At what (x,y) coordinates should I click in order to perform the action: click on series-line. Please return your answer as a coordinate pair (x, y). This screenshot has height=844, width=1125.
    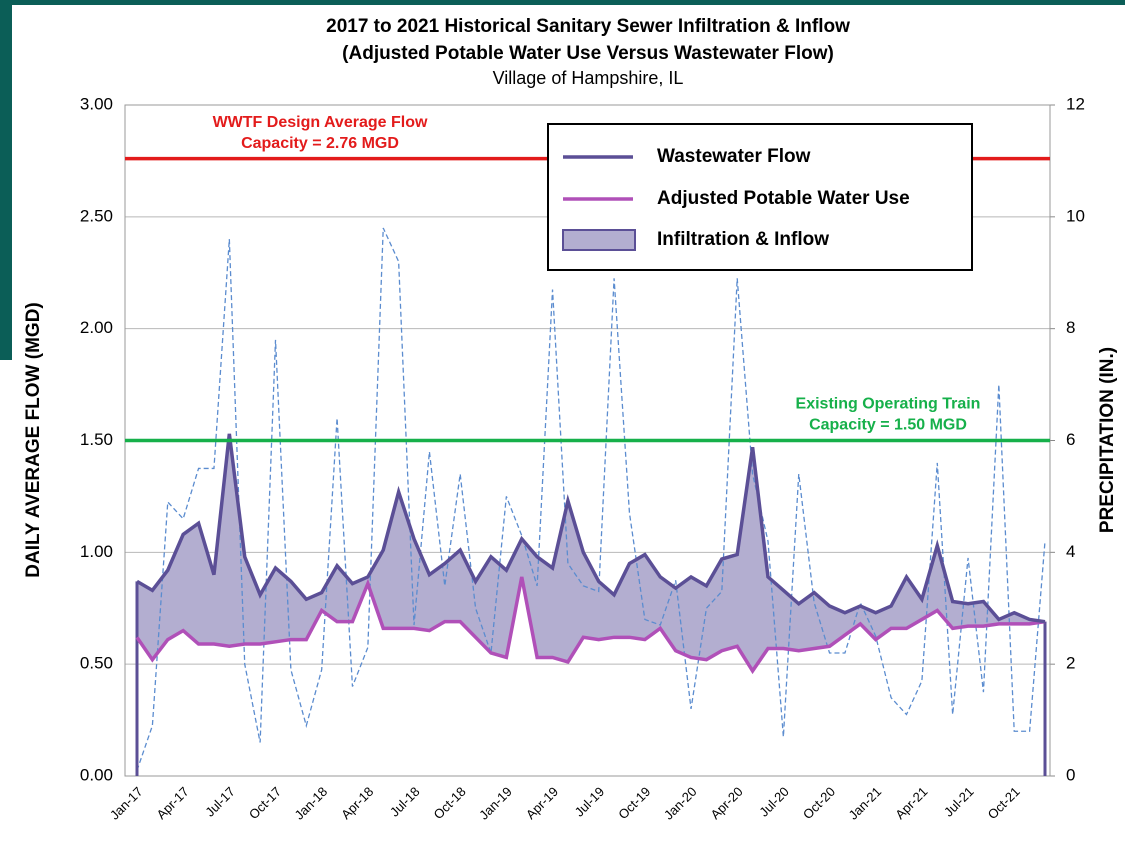
    Looking at the image, I should click on (590, 625).